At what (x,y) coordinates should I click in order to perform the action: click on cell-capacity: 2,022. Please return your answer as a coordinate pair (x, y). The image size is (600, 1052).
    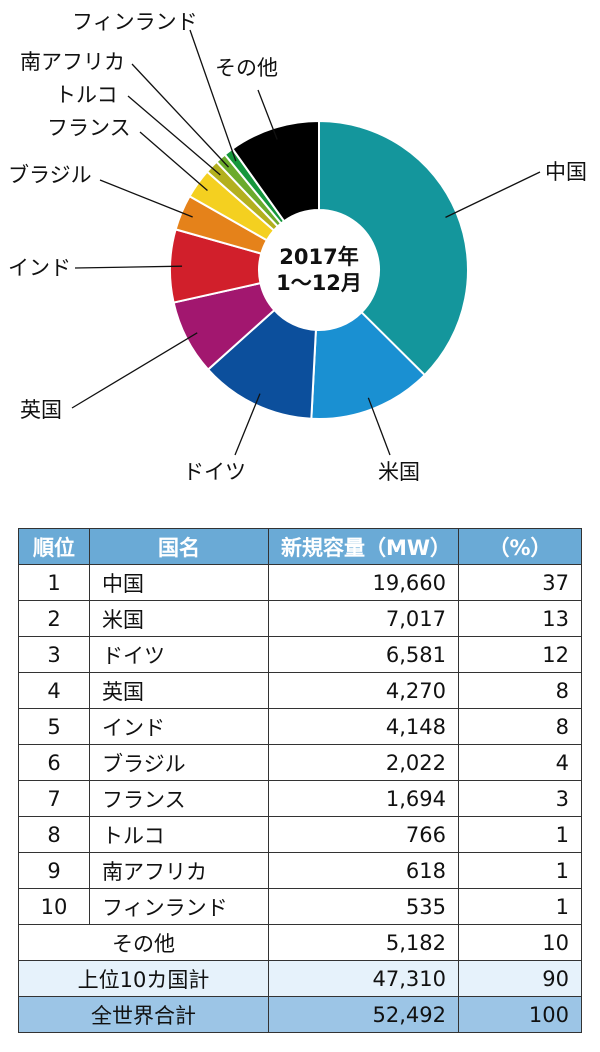
    Looking at the image, I should click on (363, 762).